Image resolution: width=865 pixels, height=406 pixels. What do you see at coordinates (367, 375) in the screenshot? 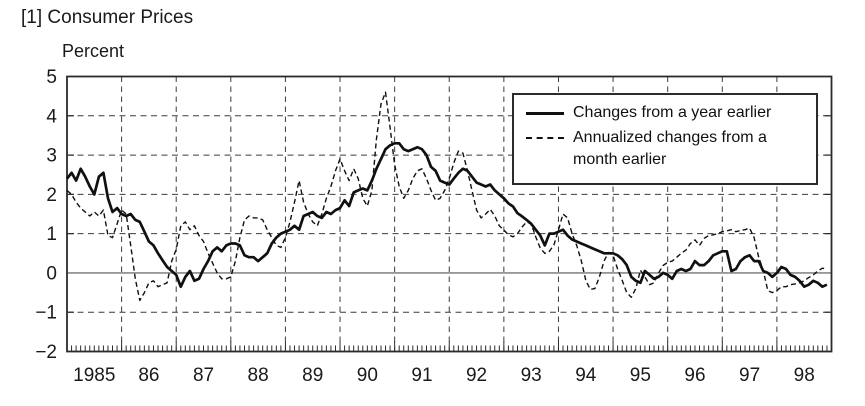
I see `x-axis-tick-label: 90` at bounding box center [367, 375].